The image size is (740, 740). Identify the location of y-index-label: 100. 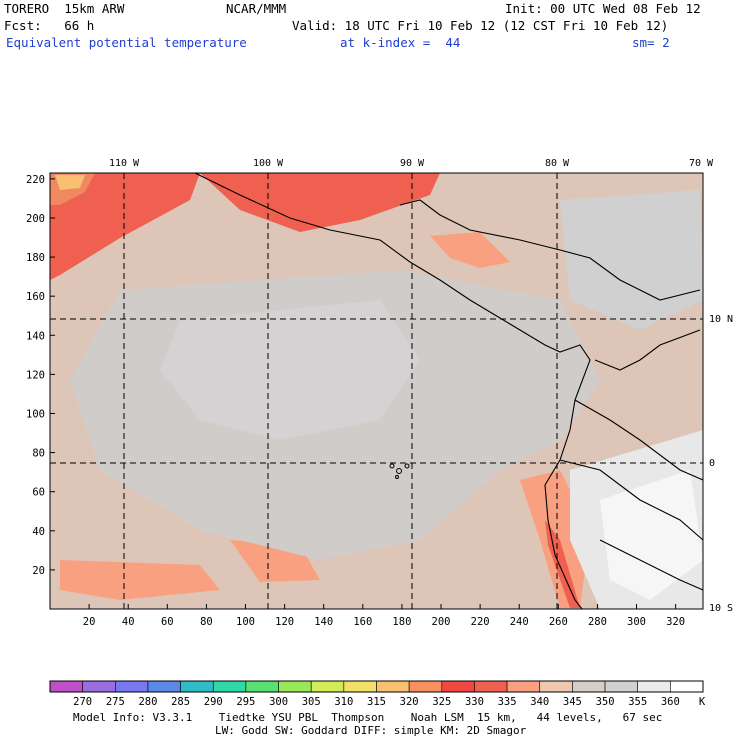
(35, 414).